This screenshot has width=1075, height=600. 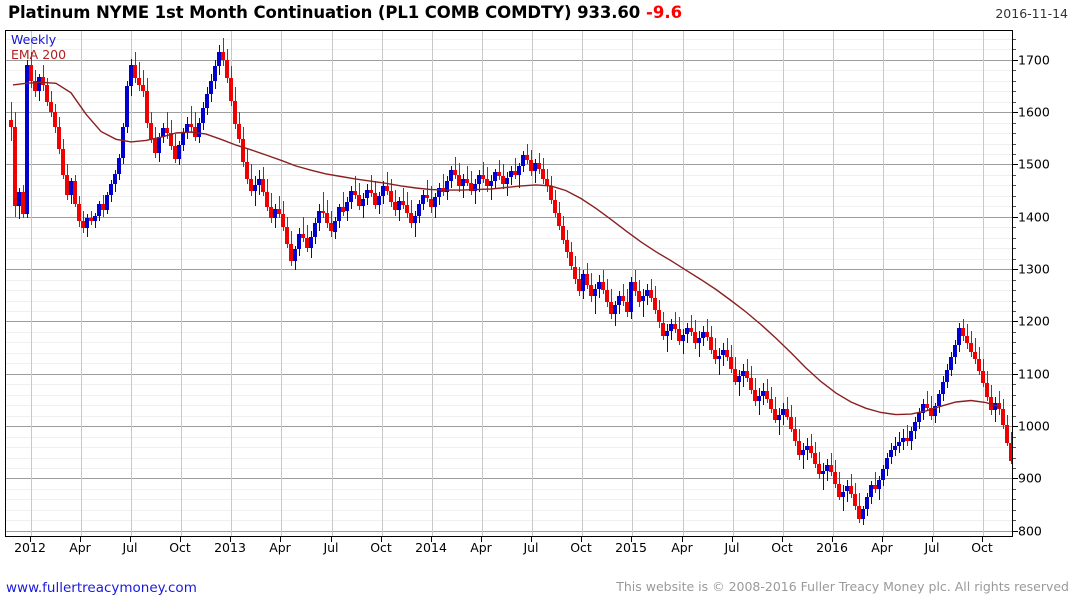 I want to click on y-axis-tick: 800, so click(x=1030, y=531).